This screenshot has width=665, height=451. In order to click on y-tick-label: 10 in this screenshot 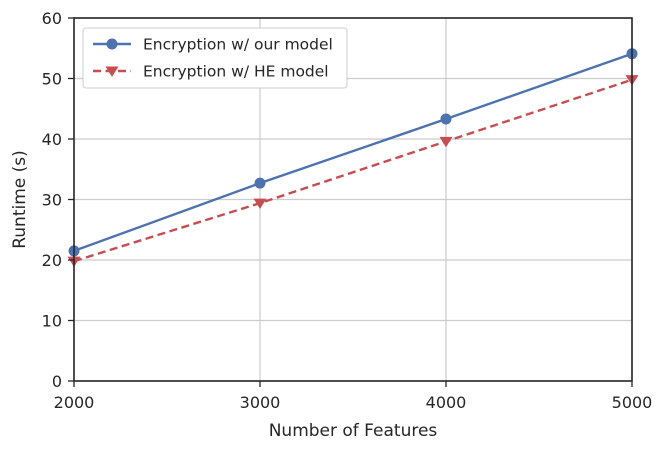, I will do `click(52, 321)`.